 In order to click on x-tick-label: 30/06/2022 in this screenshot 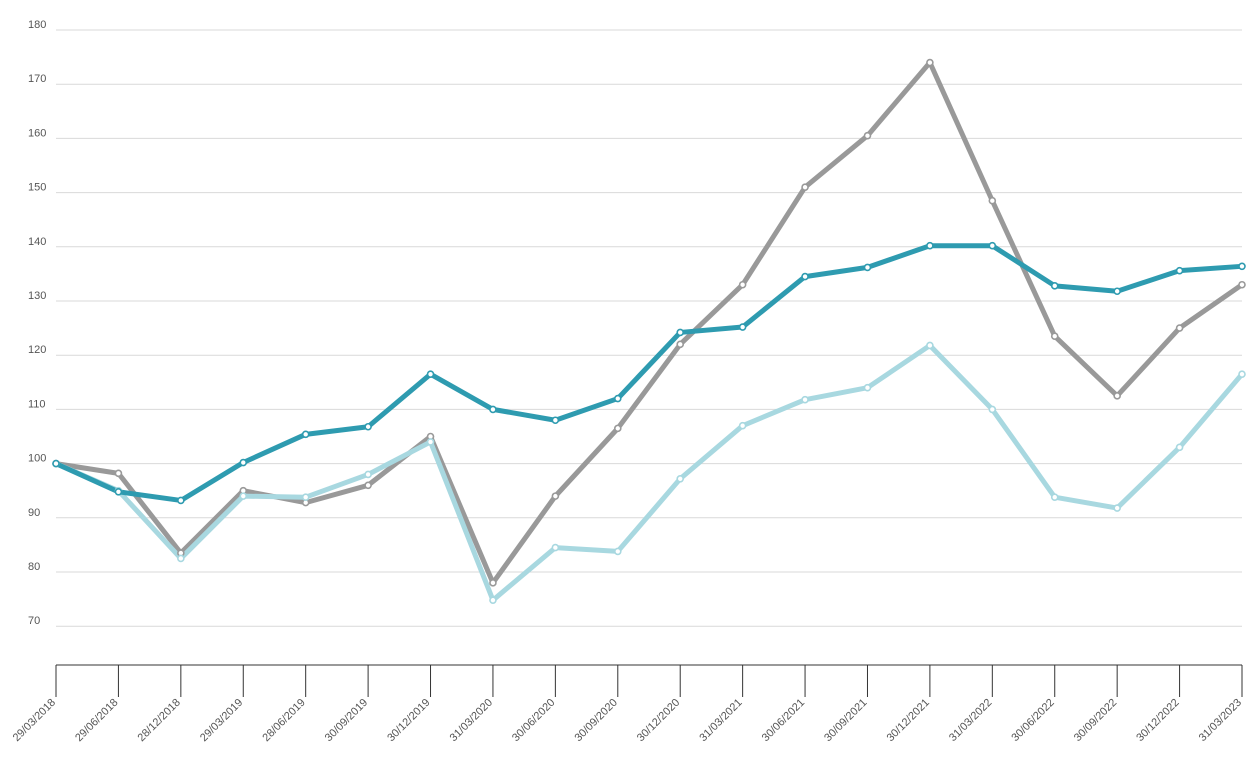, I will do `click(1032, 720)`.